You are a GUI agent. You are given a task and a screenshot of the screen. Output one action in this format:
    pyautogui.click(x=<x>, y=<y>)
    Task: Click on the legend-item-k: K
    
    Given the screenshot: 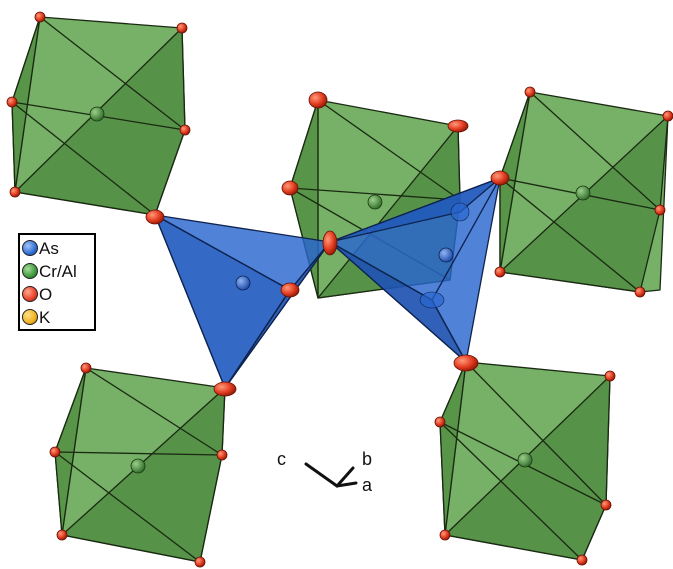 What is the action you would take?
    pyautogui.click(x=36, y=317)
    